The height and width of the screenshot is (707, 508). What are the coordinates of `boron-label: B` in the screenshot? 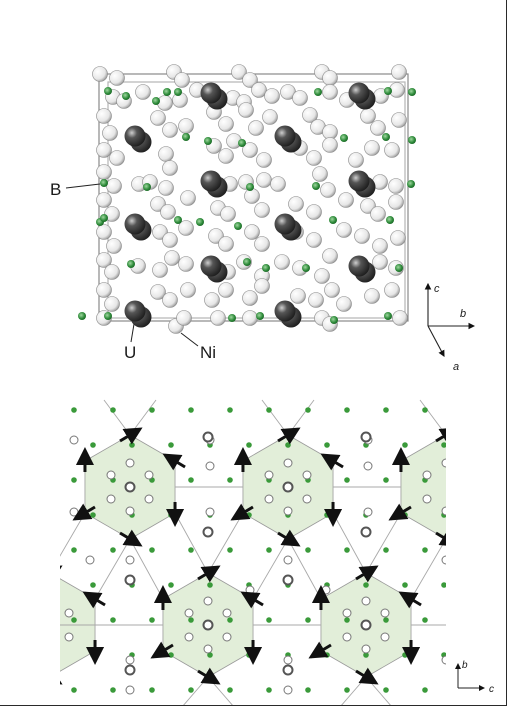 It's located at (55, 189).